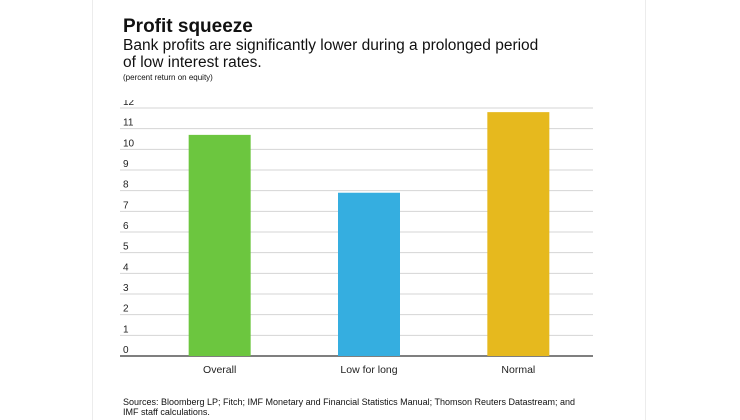 The width and height of the screenshot is (740, 420). What do you see at coordinates (128, 123) in the screenshot?
I see `y-tick-label: 11` at bounding box center [128, 123].